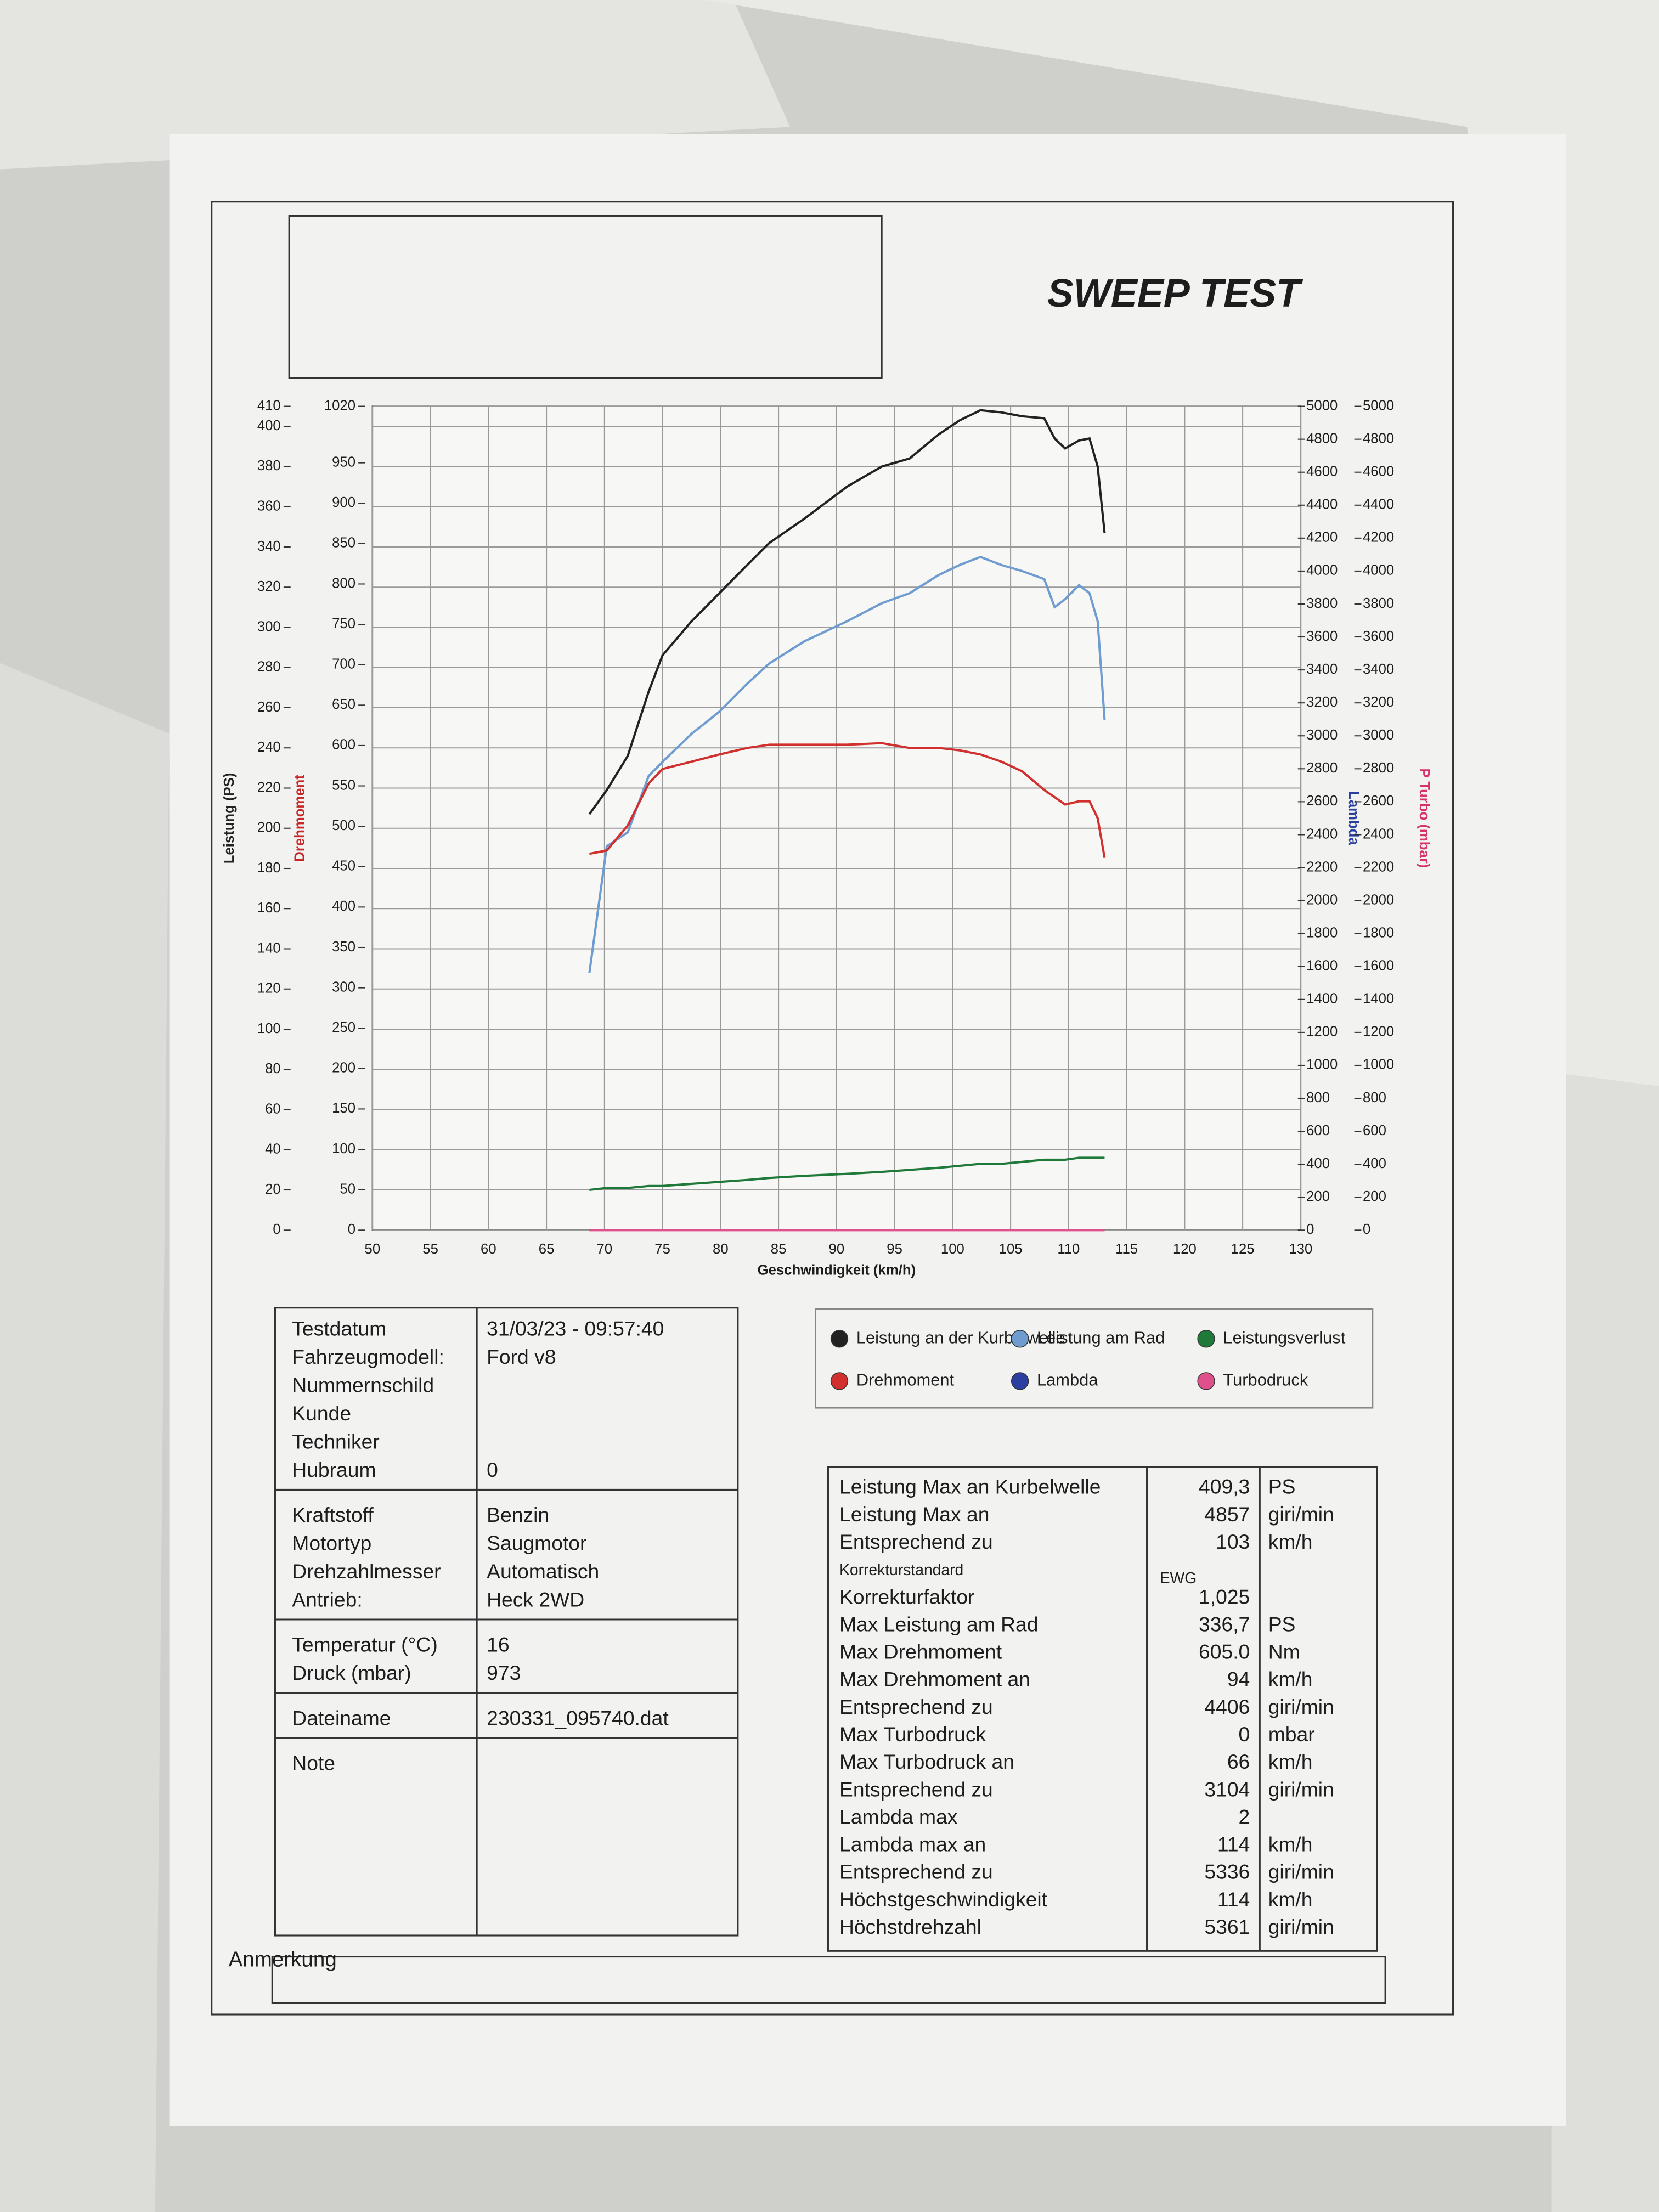 The width and height of the screenshot is (1659, 2212). I want to click on stats-label: Max Turbodruck, so click(912, 1734).